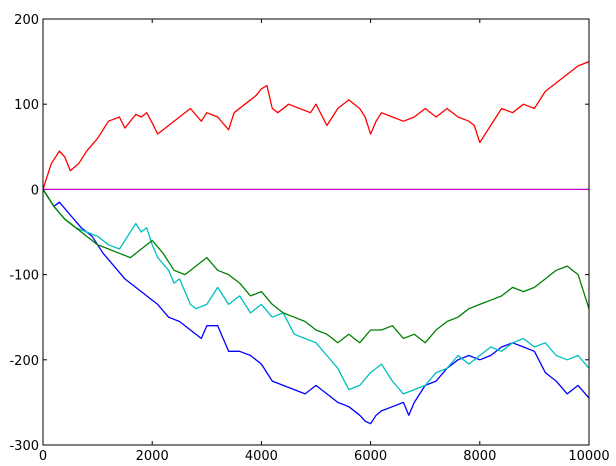 The width and height of the screenshot is (616, 466). What do you see at coordinates (370, 456) in the screenshot?
I see `x-tick-label: 6000` at bounding box center [370, 456].